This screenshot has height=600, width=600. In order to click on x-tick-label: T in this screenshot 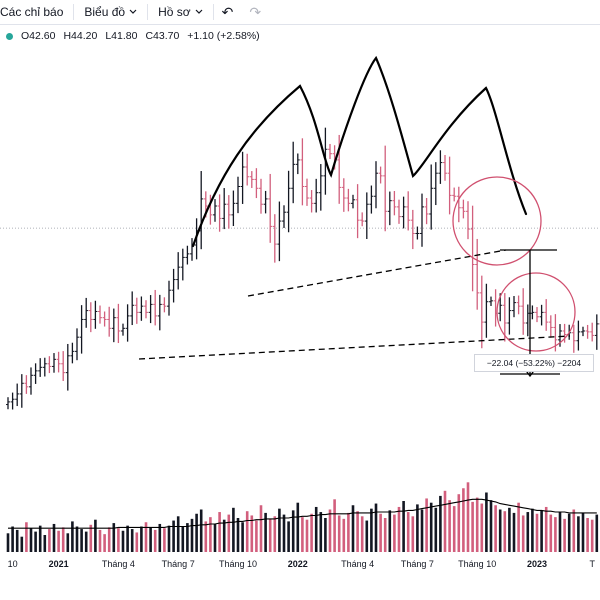, I will do `click(592, 564)`.